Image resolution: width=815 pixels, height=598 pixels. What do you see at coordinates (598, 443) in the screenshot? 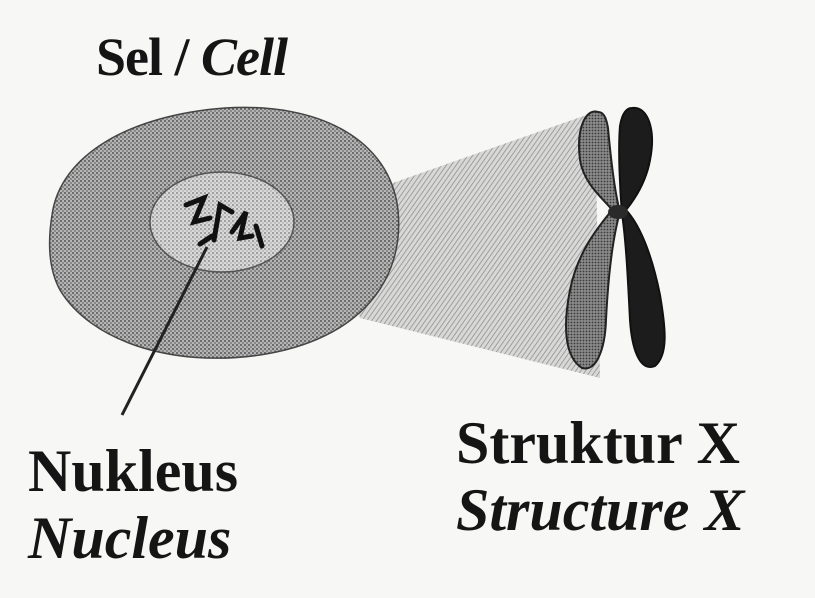
I see `structure-x-label-malay: Struktur X` at bounding box center [598, 443].